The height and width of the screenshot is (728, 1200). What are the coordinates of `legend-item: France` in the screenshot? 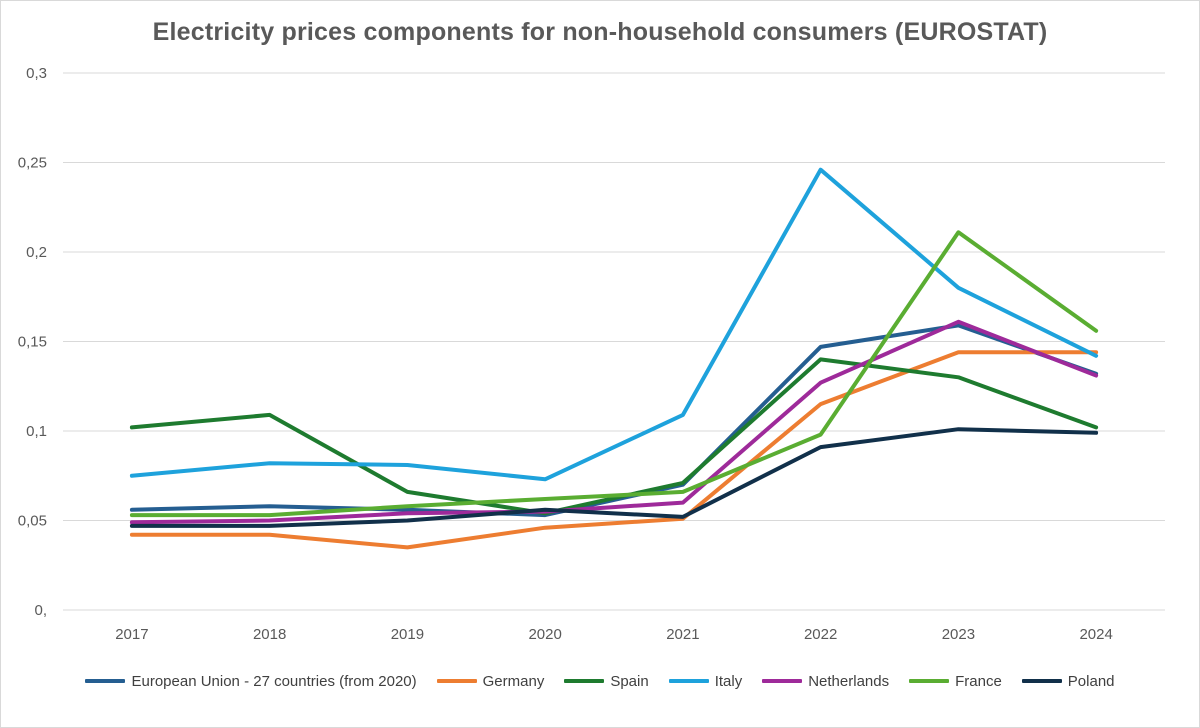 It's located at (955, 681).